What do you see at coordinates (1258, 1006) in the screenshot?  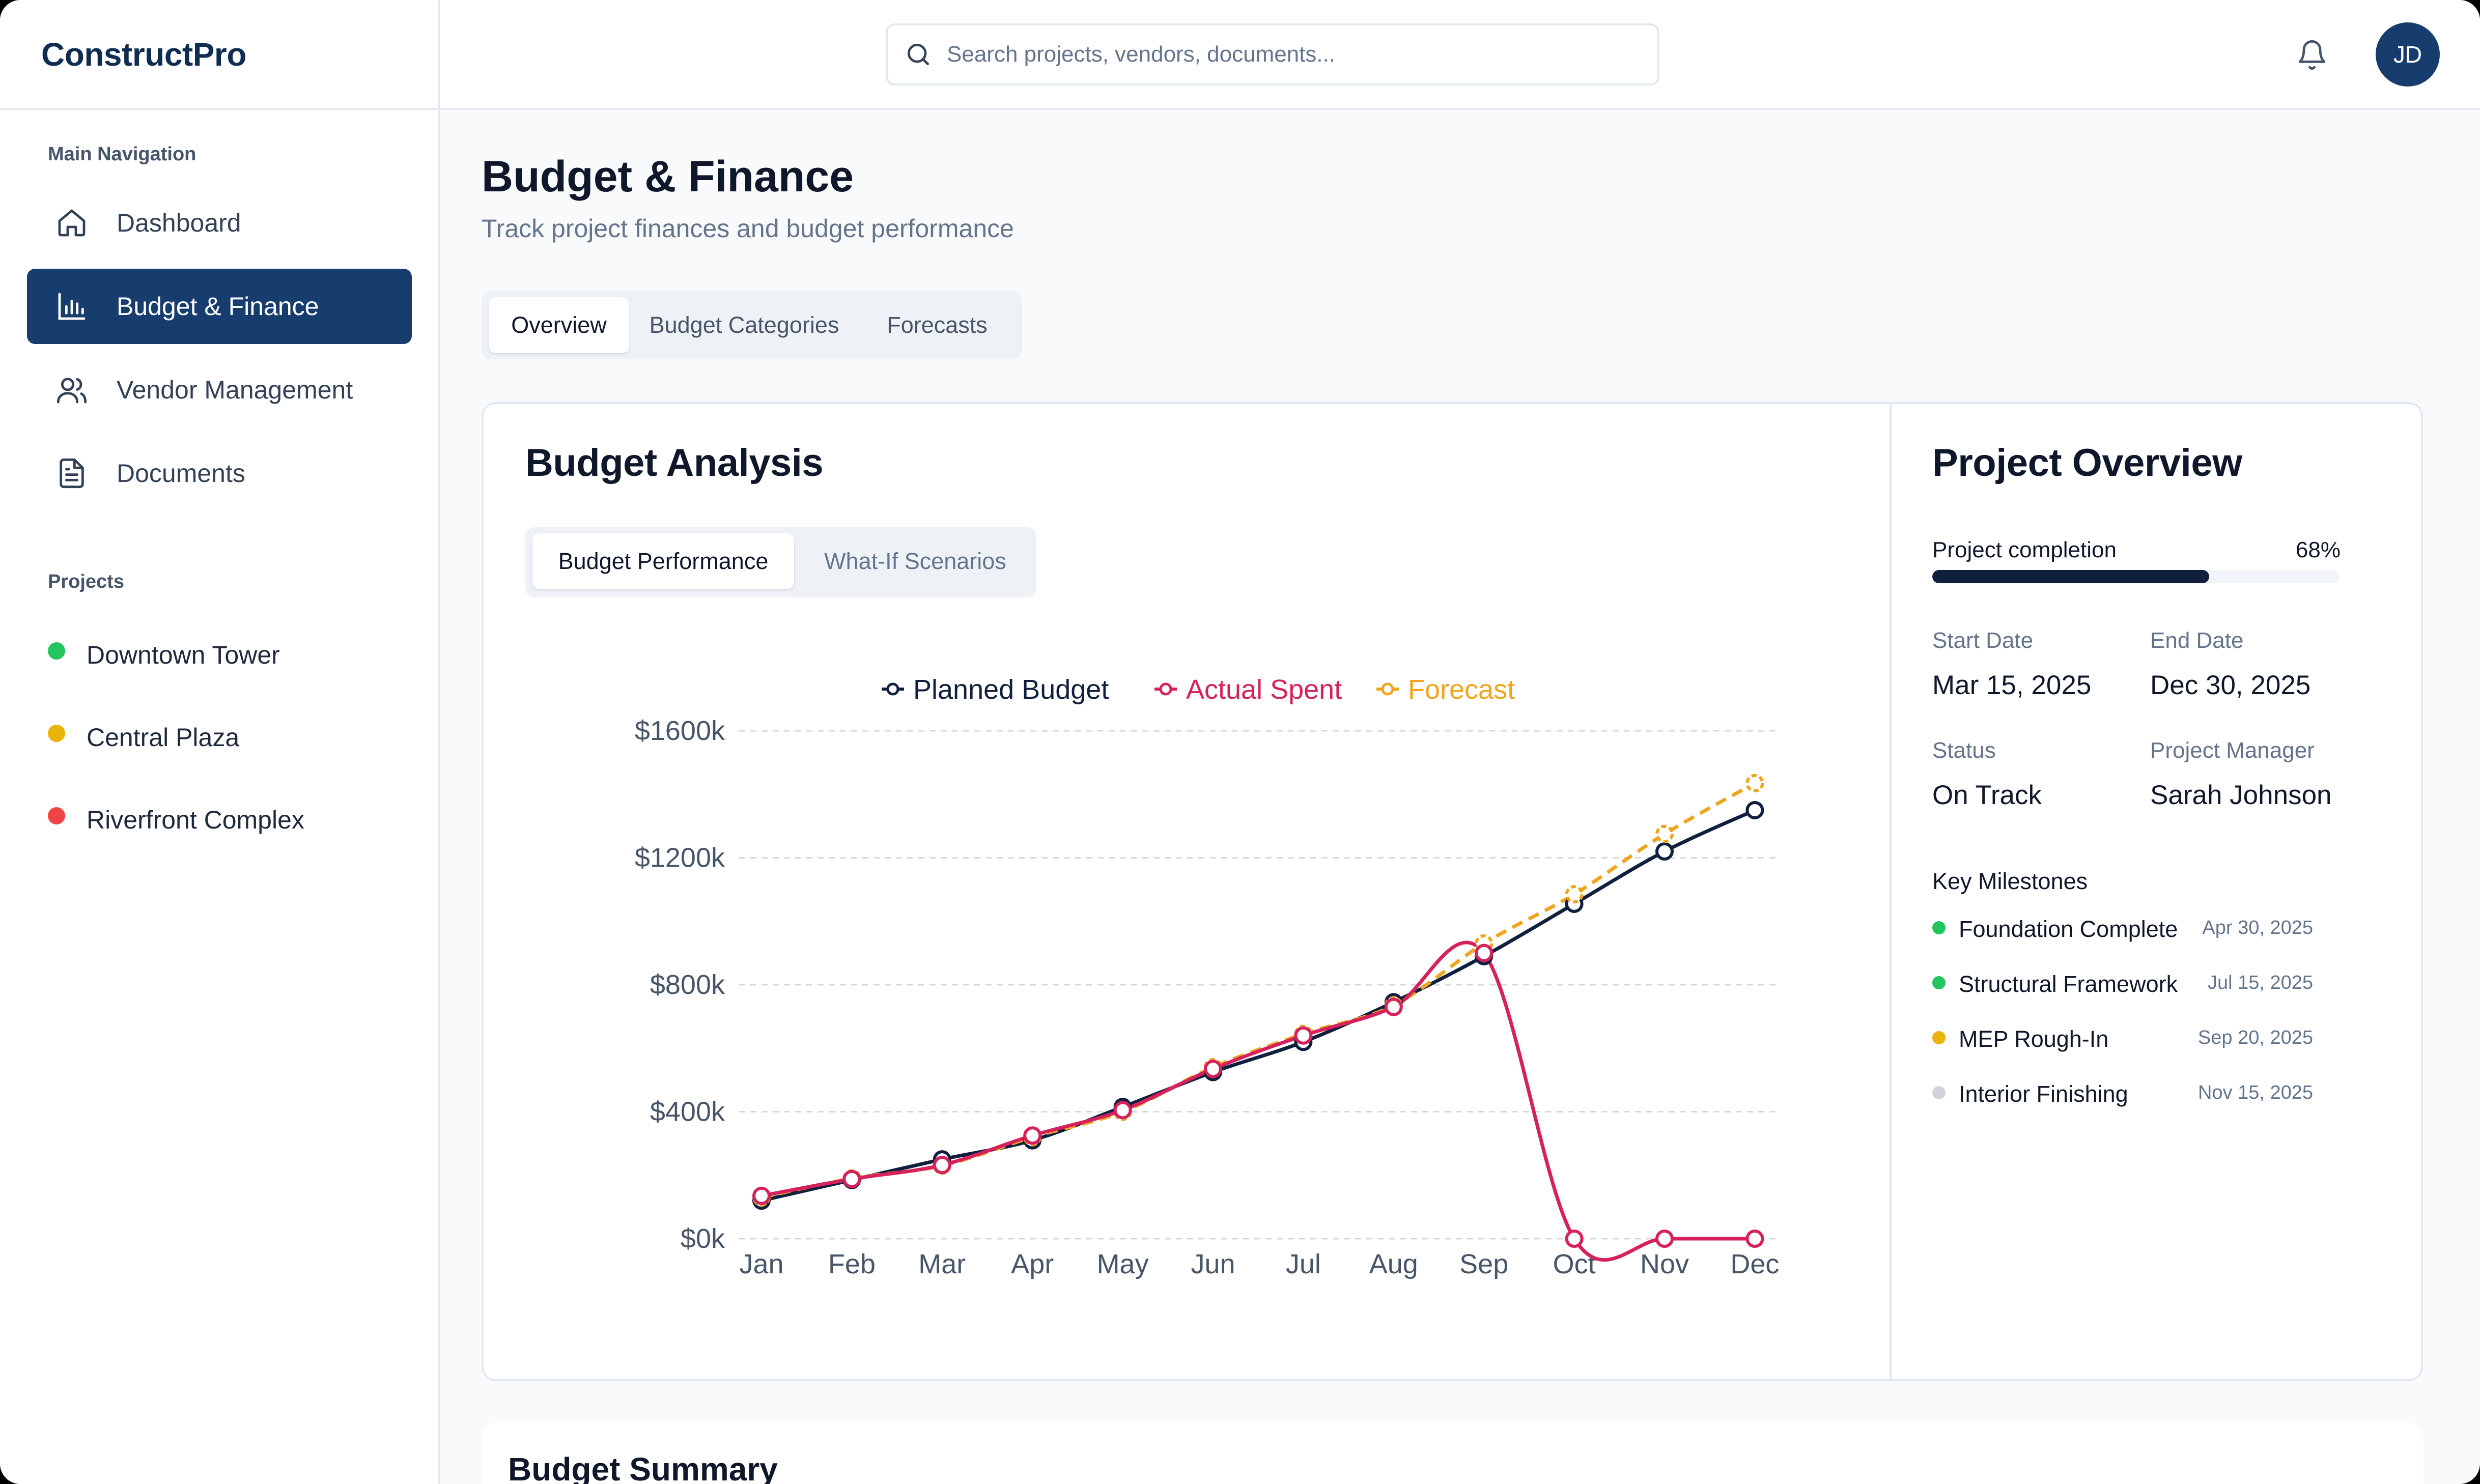 I see `series-line-planned-budget` at bounding box center [1258, 1006].